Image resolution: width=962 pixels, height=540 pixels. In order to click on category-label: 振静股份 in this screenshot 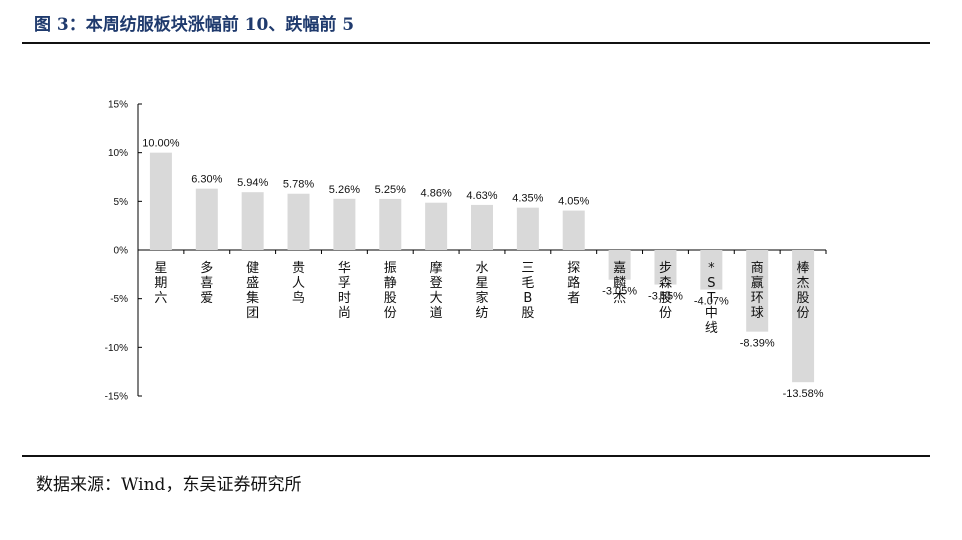, I will do `click(390, 291)`.